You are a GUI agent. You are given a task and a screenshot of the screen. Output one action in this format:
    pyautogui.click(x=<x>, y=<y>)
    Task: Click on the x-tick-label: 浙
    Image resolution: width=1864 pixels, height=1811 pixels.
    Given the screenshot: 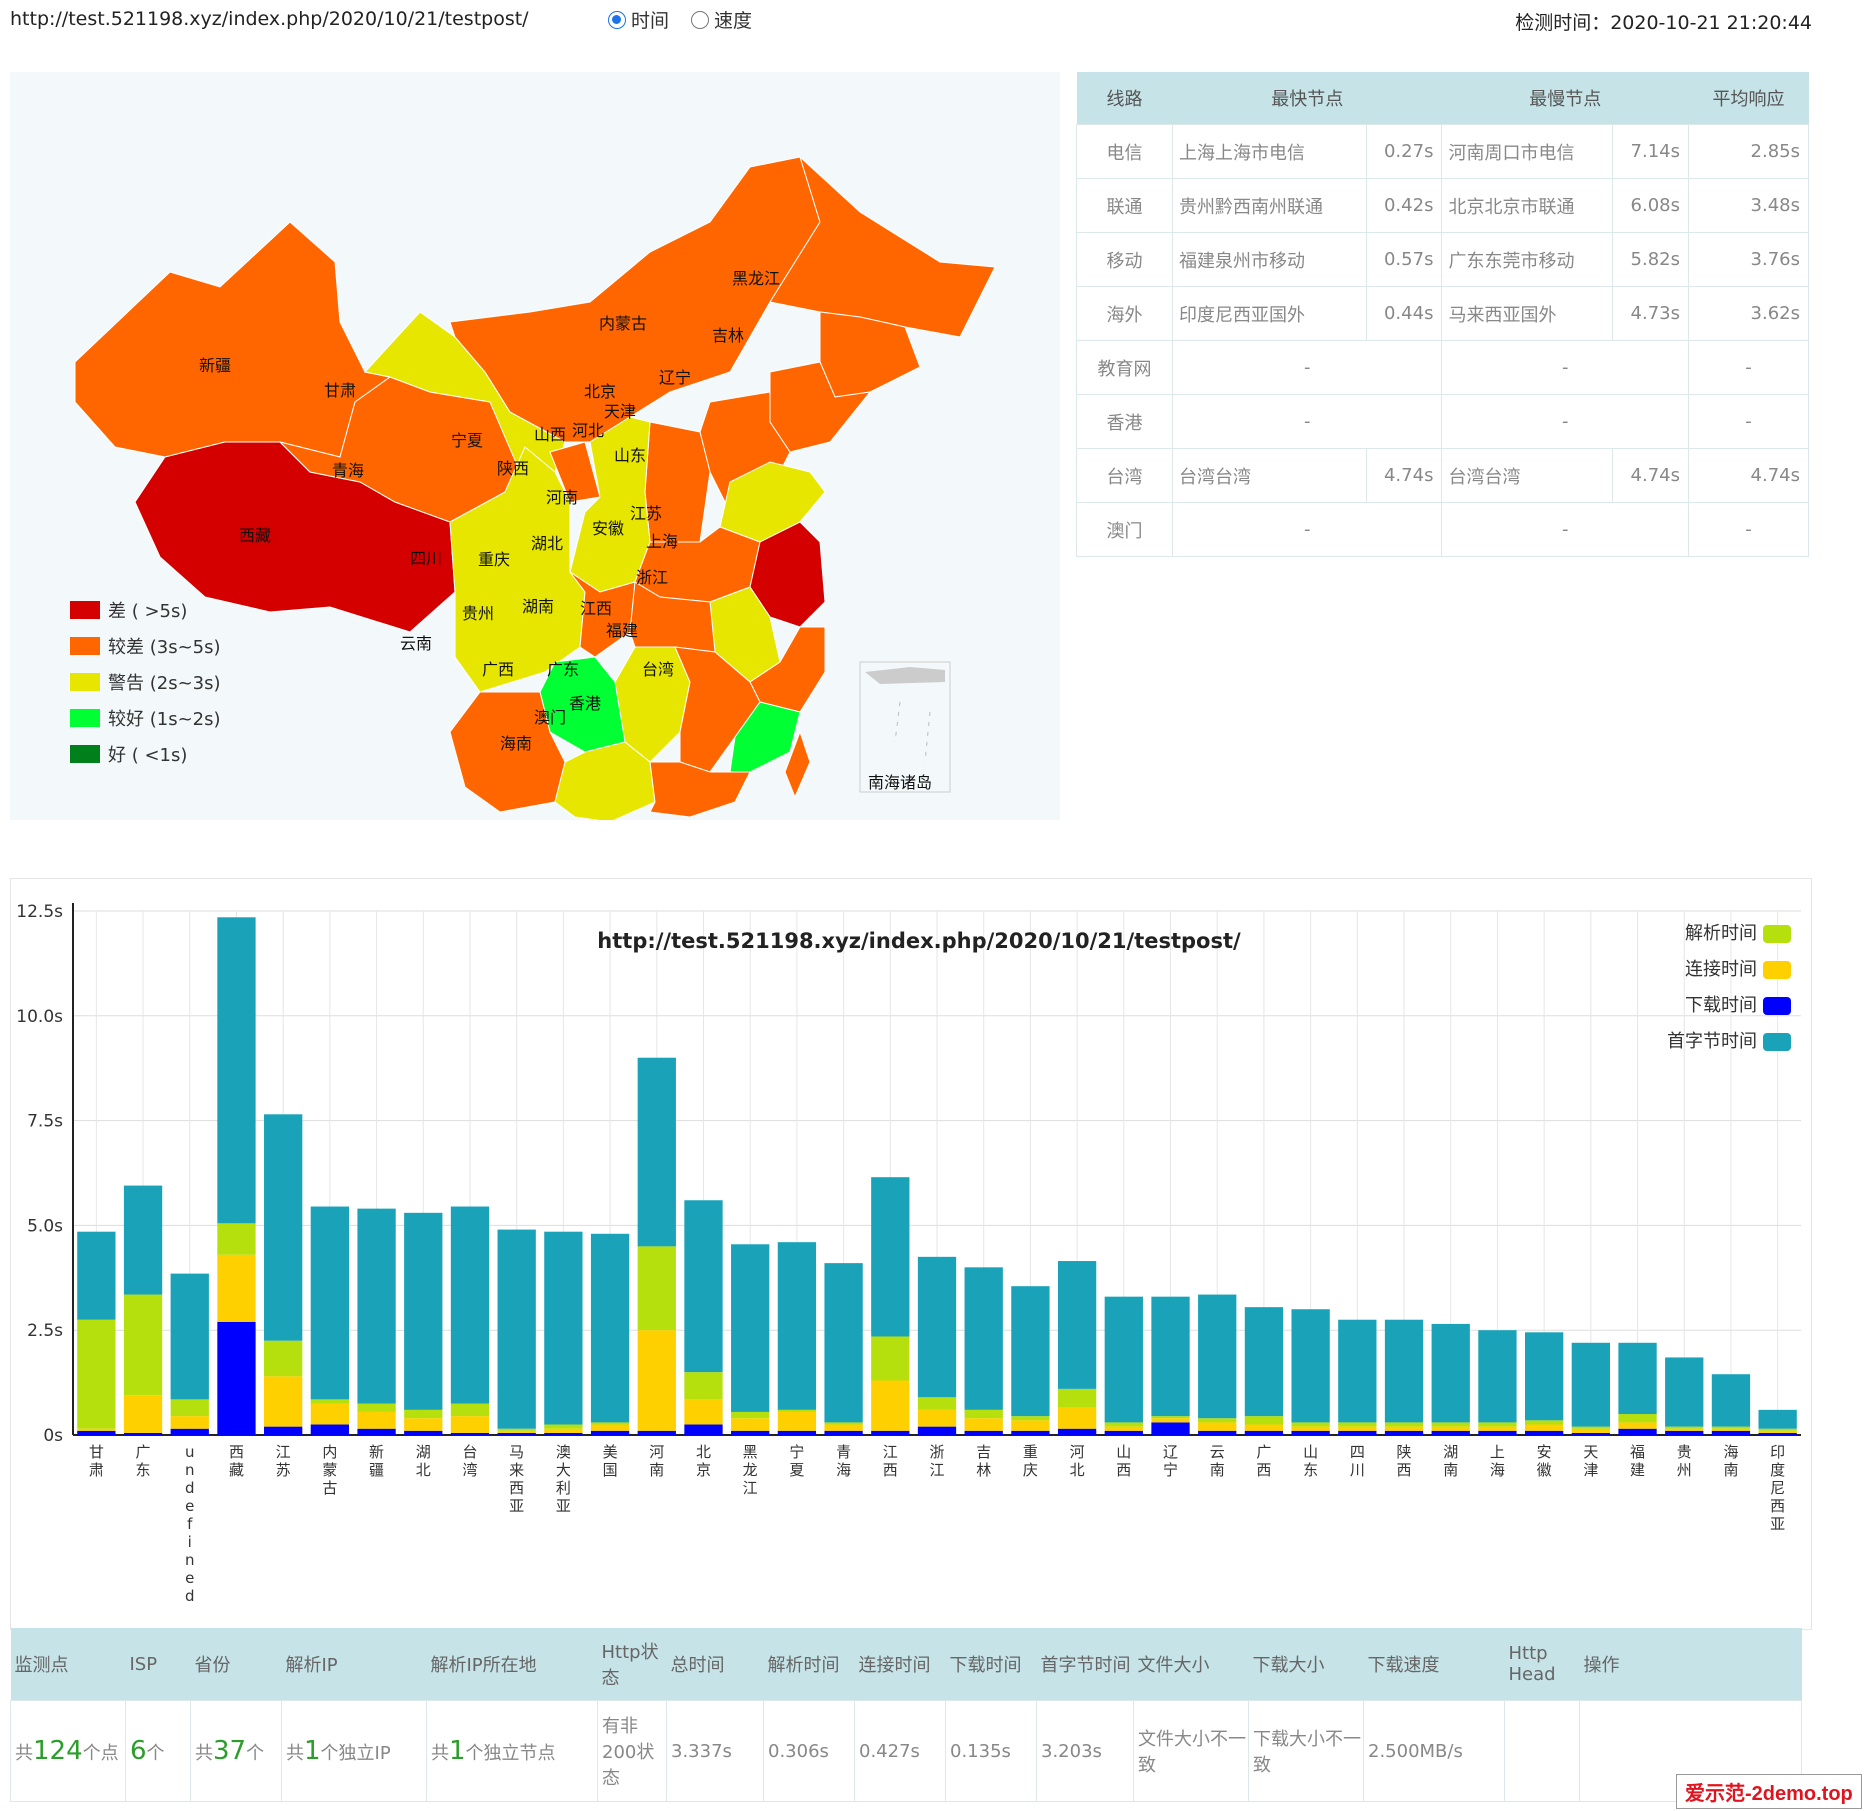 What is the action you would take?
    pyautogui.click(x=936, y=1452)
    